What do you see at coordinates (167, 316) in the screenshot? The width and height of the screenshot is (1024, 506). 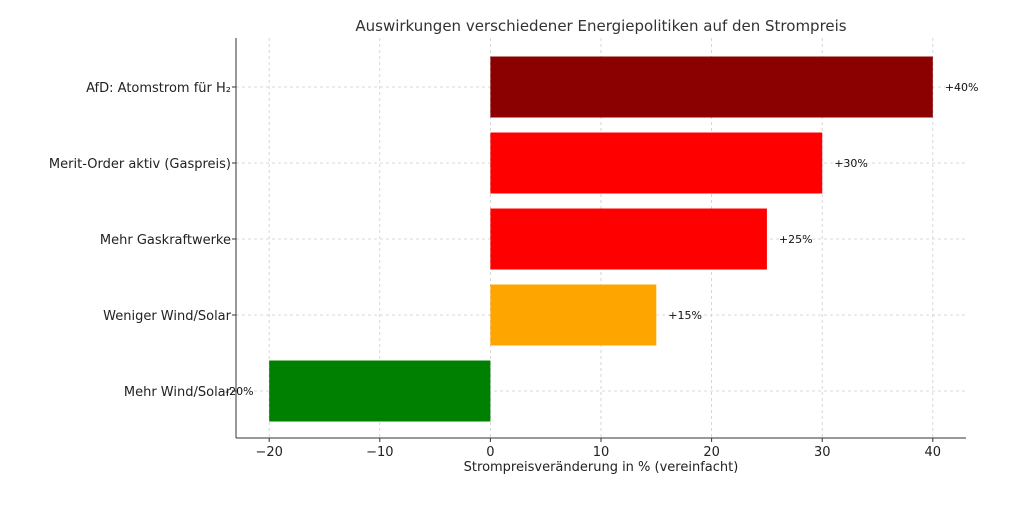 I see `category-label: Weniger Wind/Solar` at bounding box center [167, 316].